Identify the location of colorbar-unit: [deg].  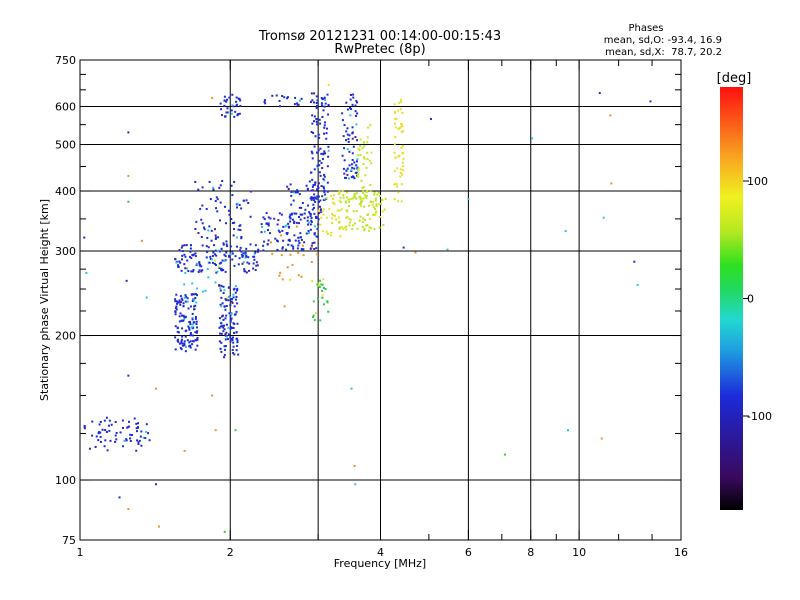
(734, 78).